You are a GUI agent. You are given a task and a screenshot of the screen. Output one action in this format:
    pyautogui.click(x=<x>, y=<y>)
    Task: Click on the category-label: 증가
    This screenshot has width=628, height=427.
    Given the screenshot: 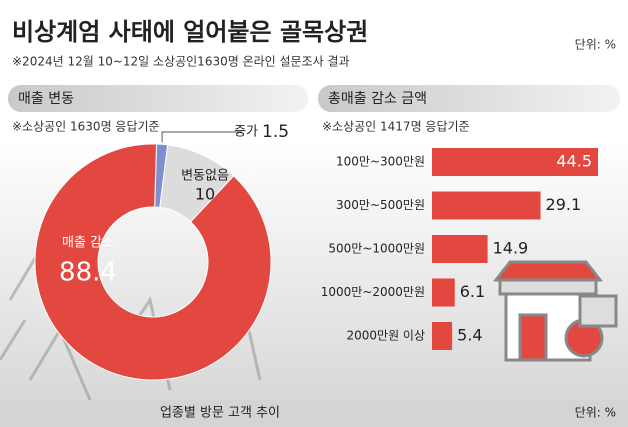 What is the action you would take?
    pyautogui.click(x=246, y=132)
    